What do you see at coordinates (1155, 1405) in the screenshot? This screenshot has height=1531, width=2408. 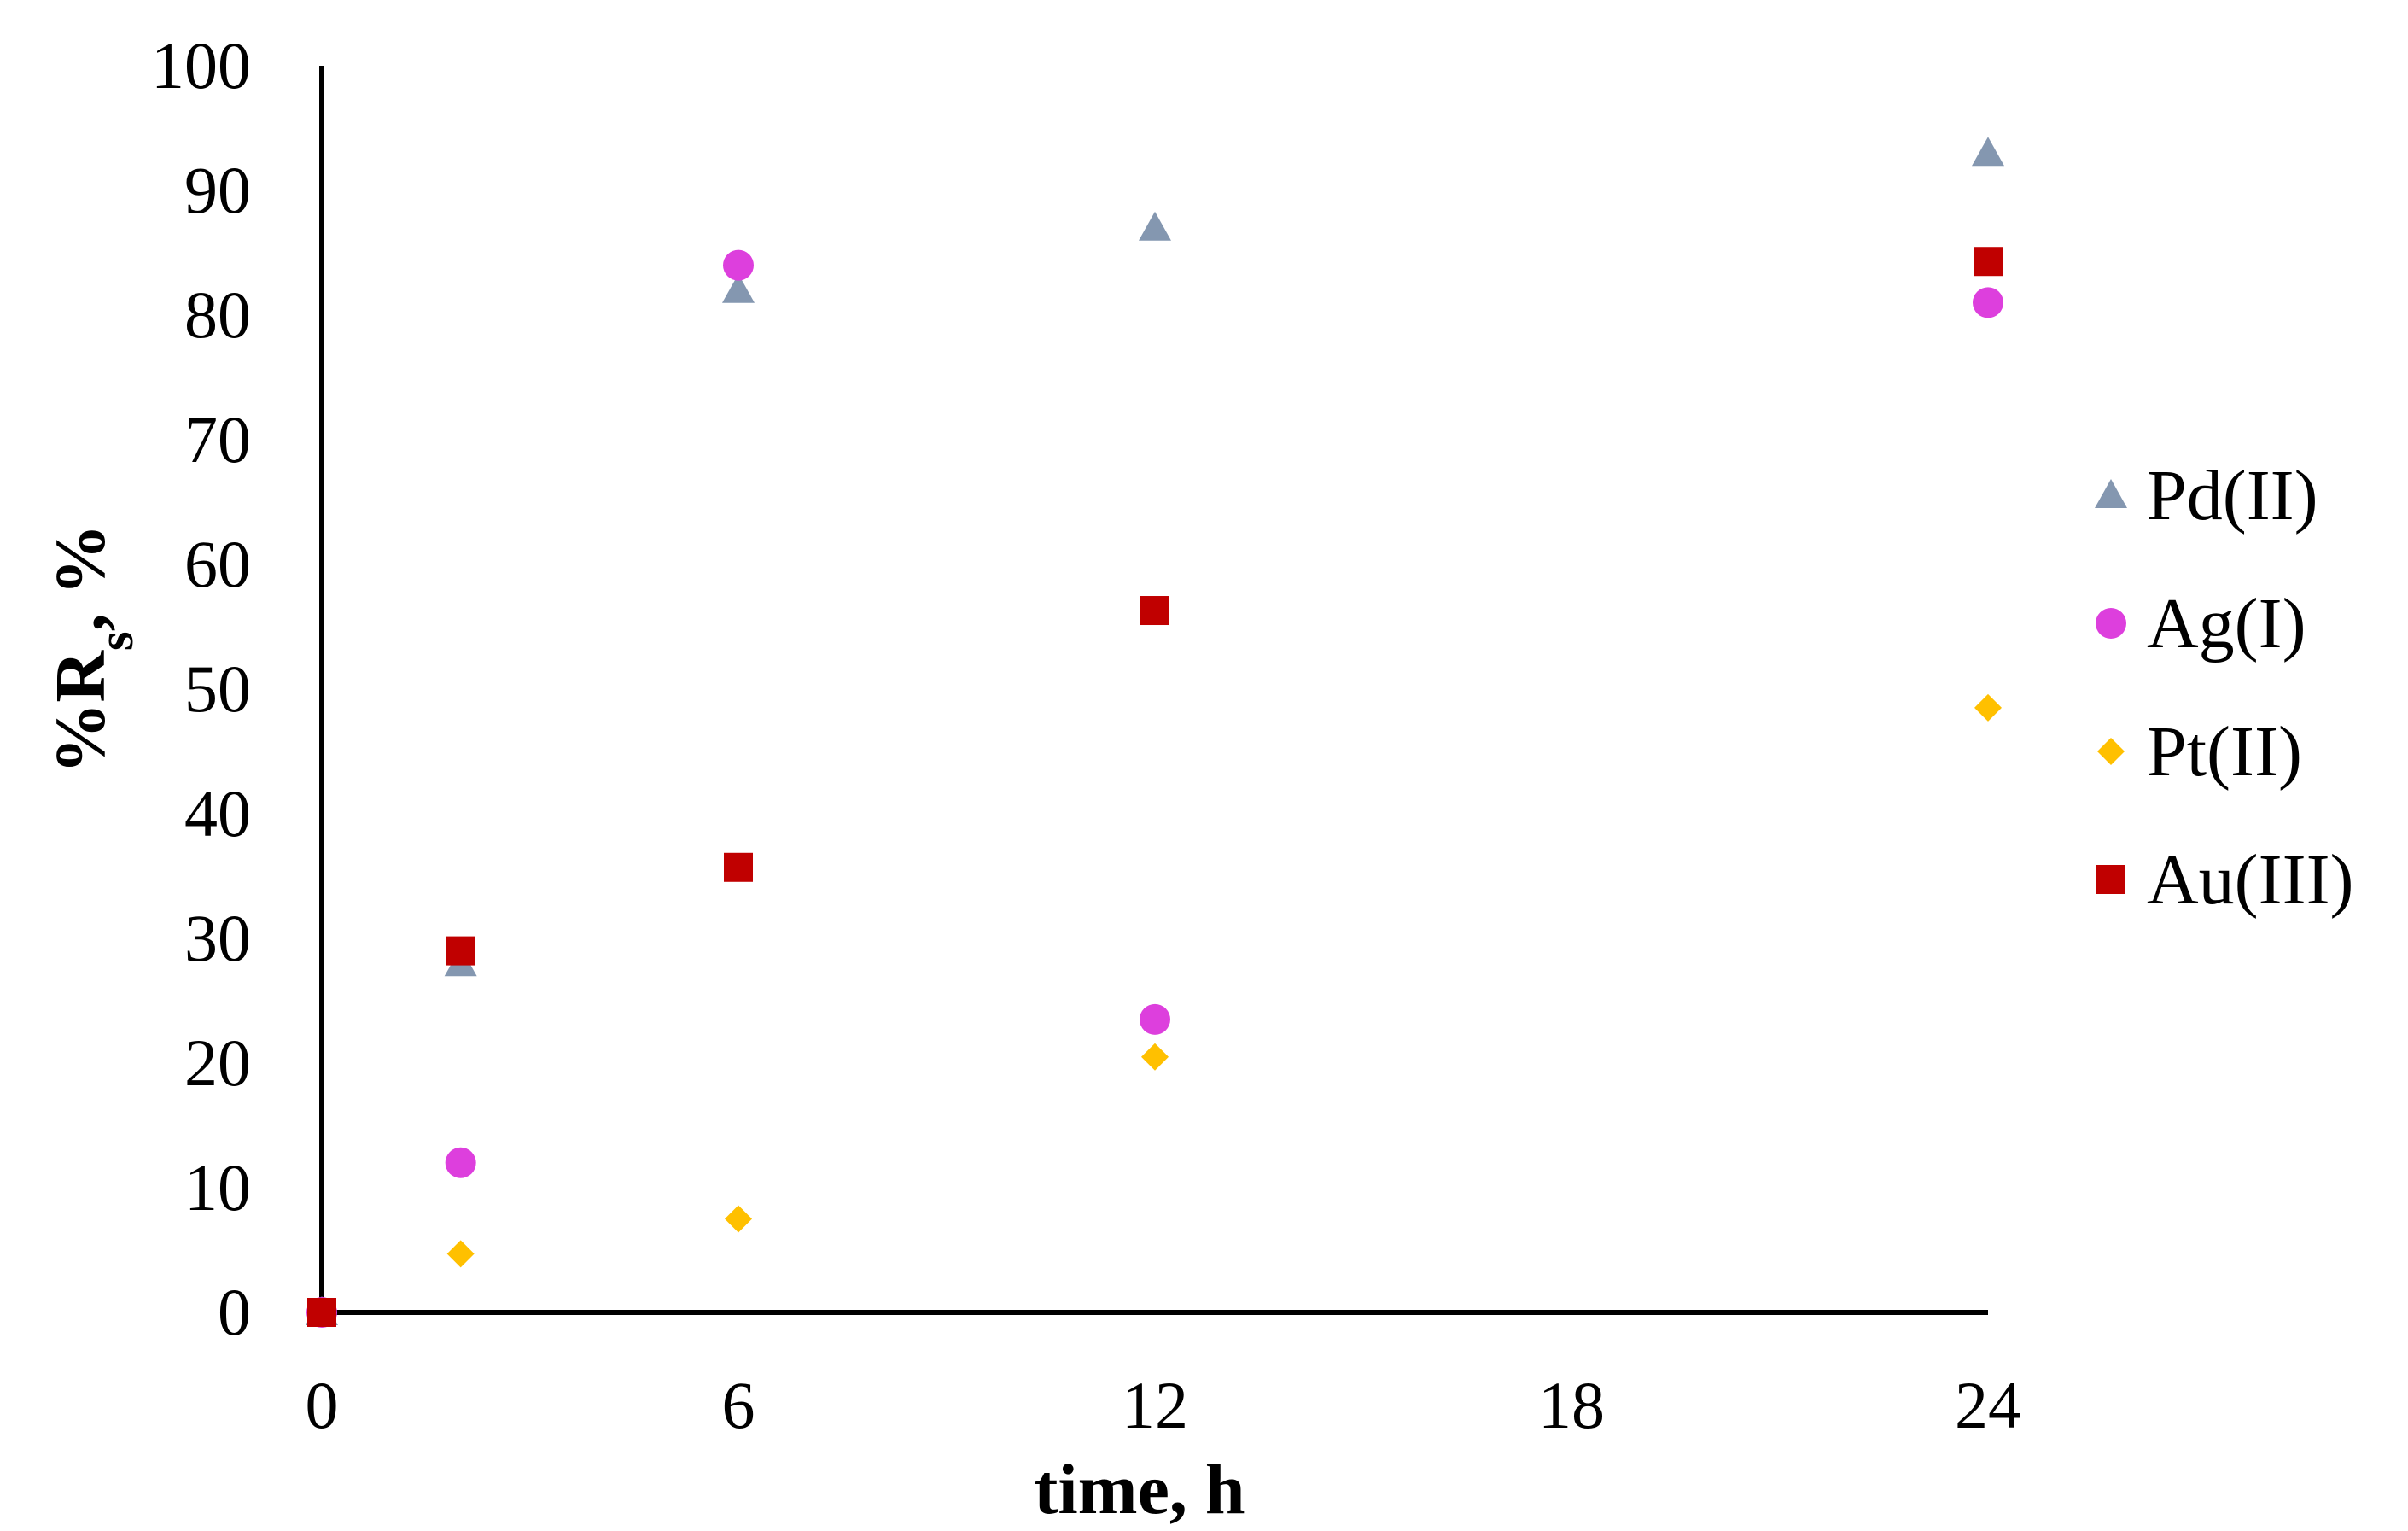 I see `x-tick-label: 12` at bounding box center [1155, 1405].